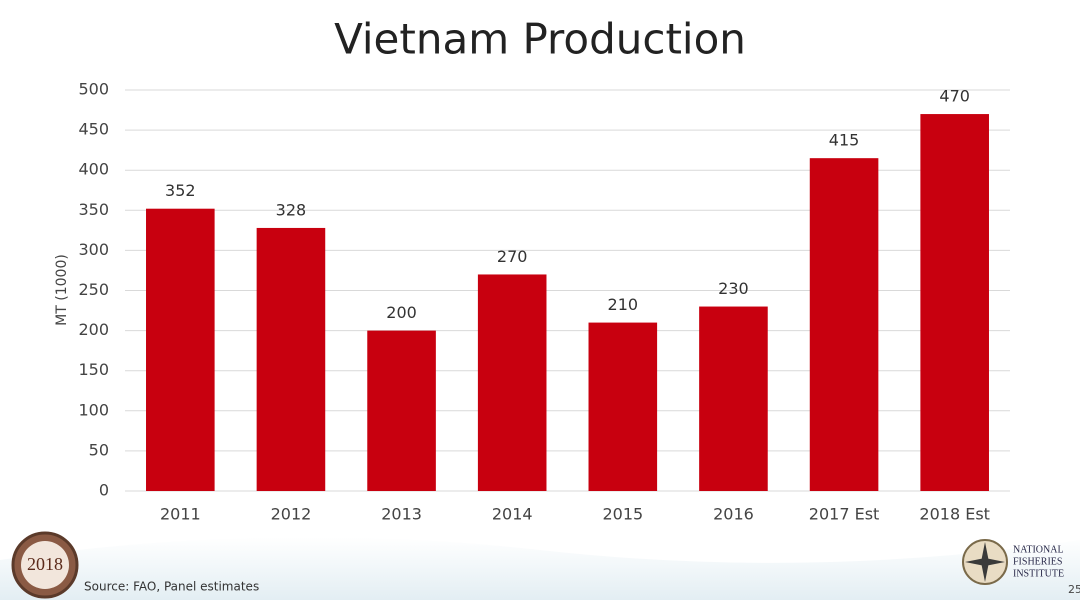 The width and height of the screenshot is (1080, 600). I want to click on x-tick-label: 2012, so click(291, 514).